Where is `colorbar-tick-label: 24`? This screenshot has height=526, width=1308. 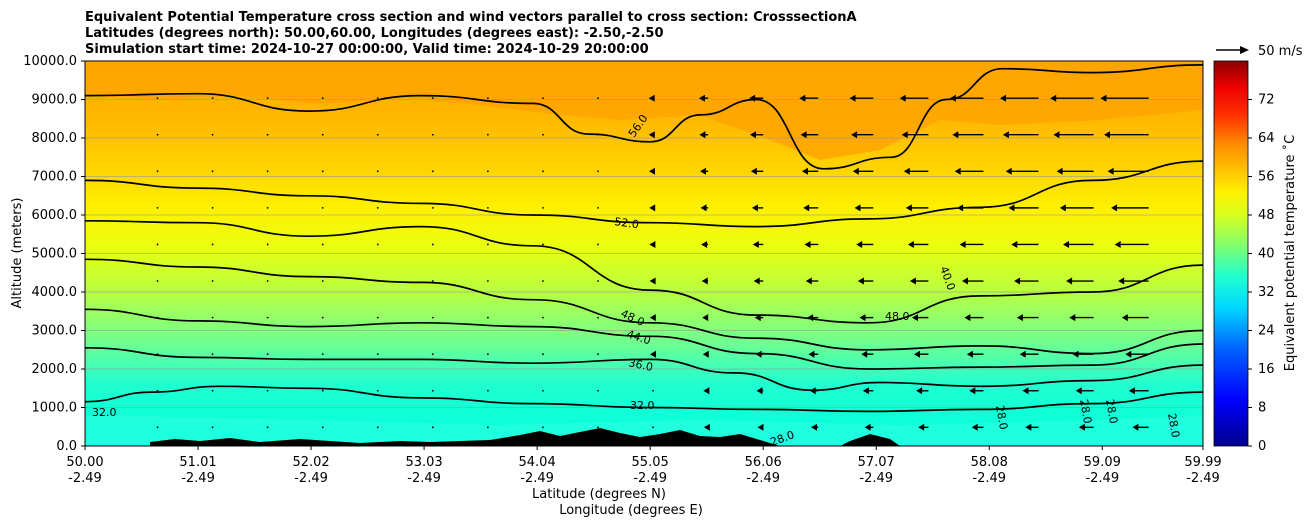
colorbar-tick-label: 24 is located at coordinates (1266, 331).